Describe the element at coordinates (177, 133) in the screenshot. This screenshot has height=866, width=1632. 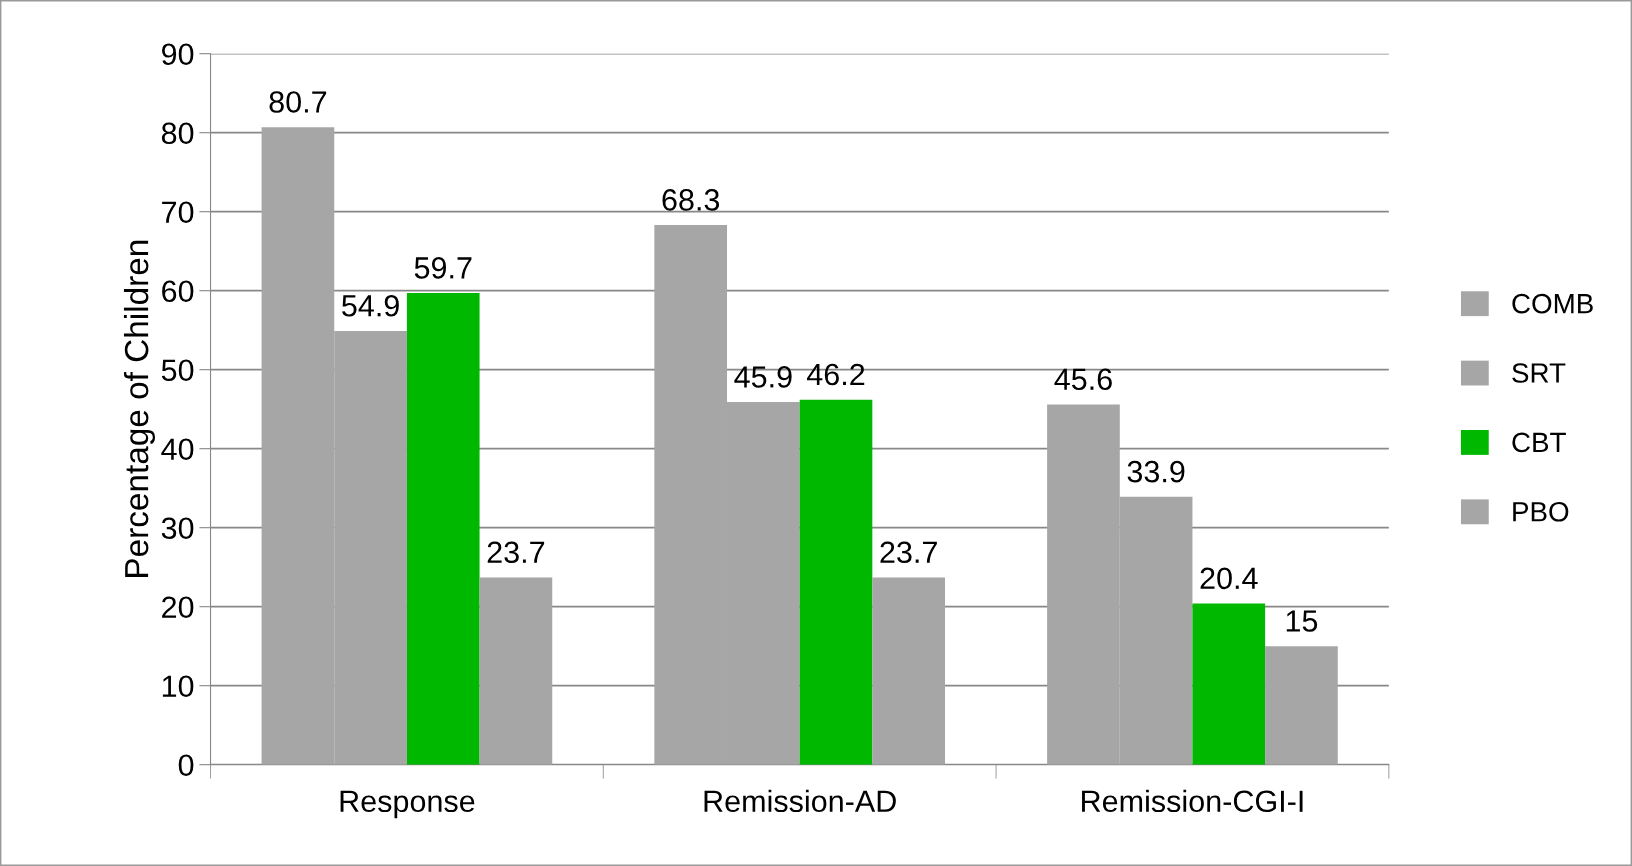
I see `y-tick-label: 80` at that location.